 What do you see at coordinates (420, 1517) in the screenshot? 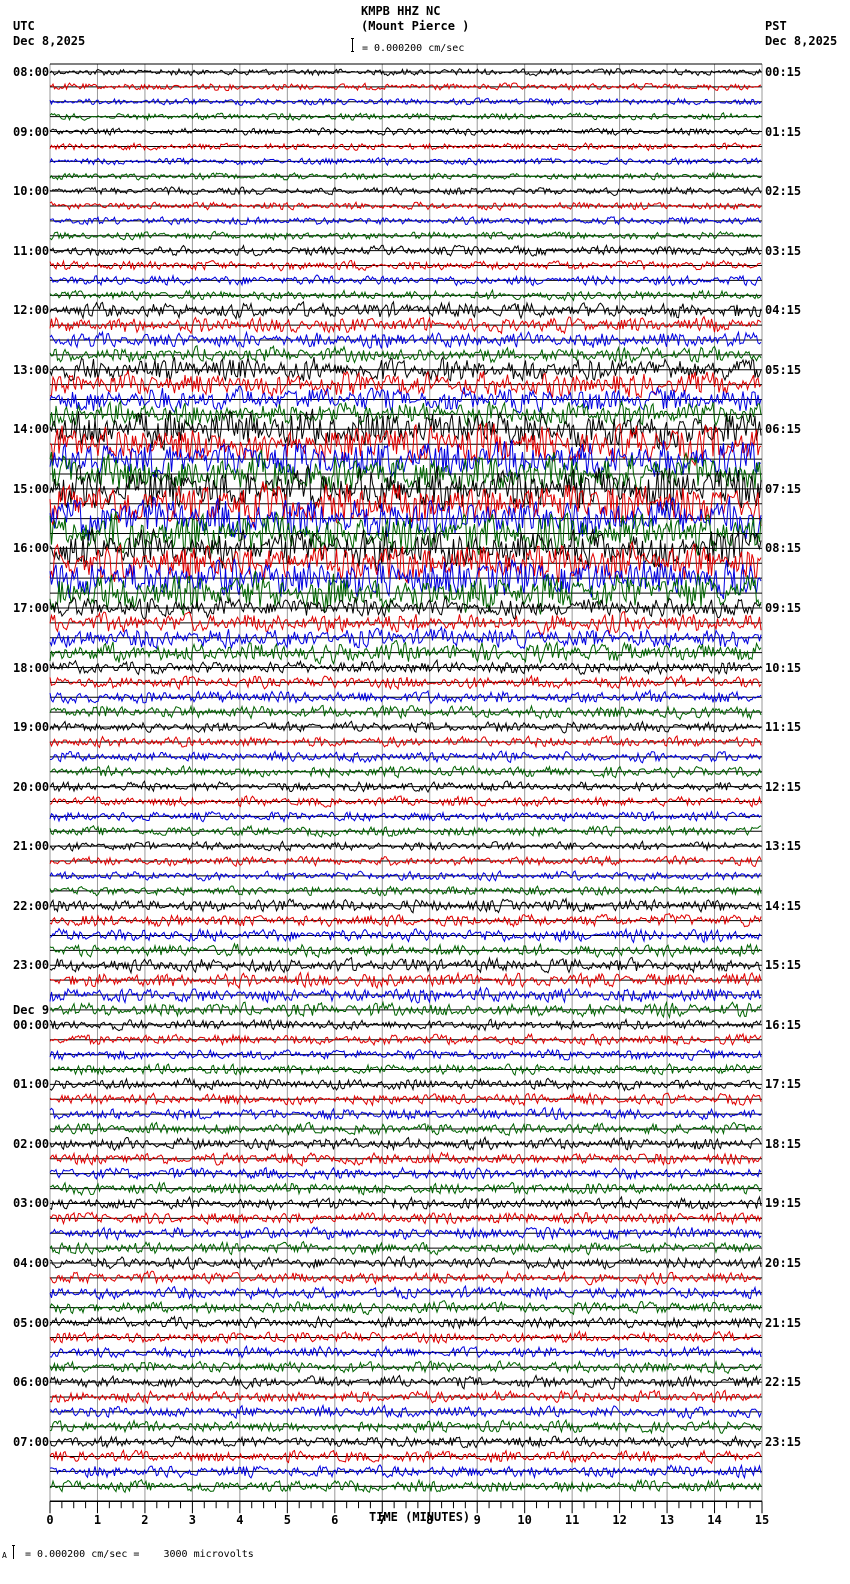
I see `x-axis-label: TIME (MINUTES)` at bounding box center [420, 1517].